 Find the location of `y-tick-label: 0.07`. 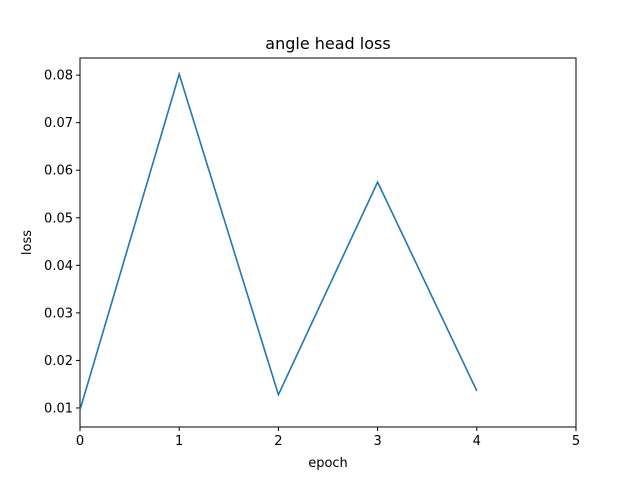

y-tick-label: 0.07 is located at coordinates (58, 123).